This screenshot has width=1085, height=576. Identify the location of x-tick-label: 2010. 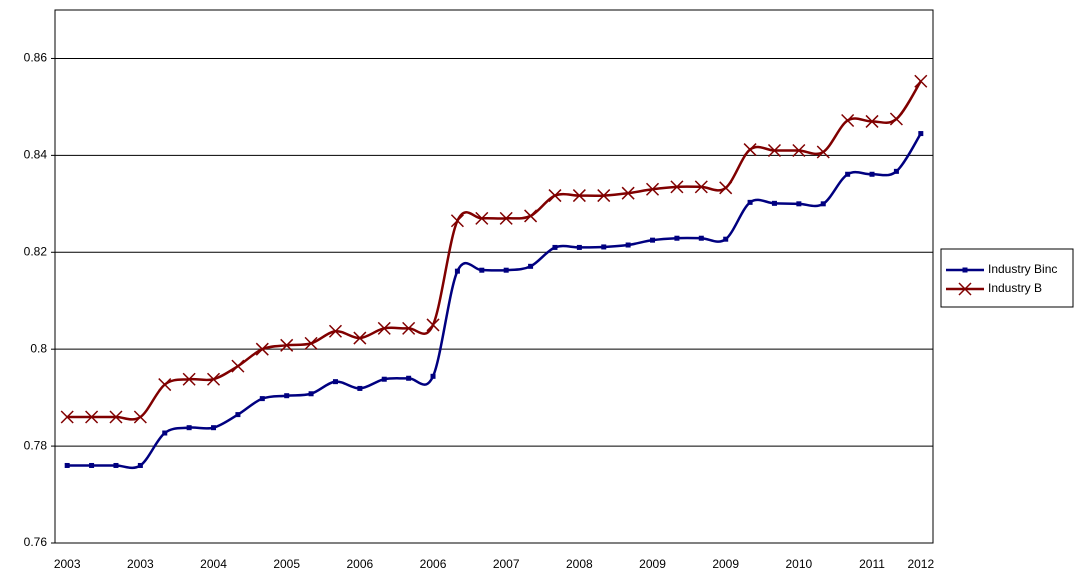
(799, 564).